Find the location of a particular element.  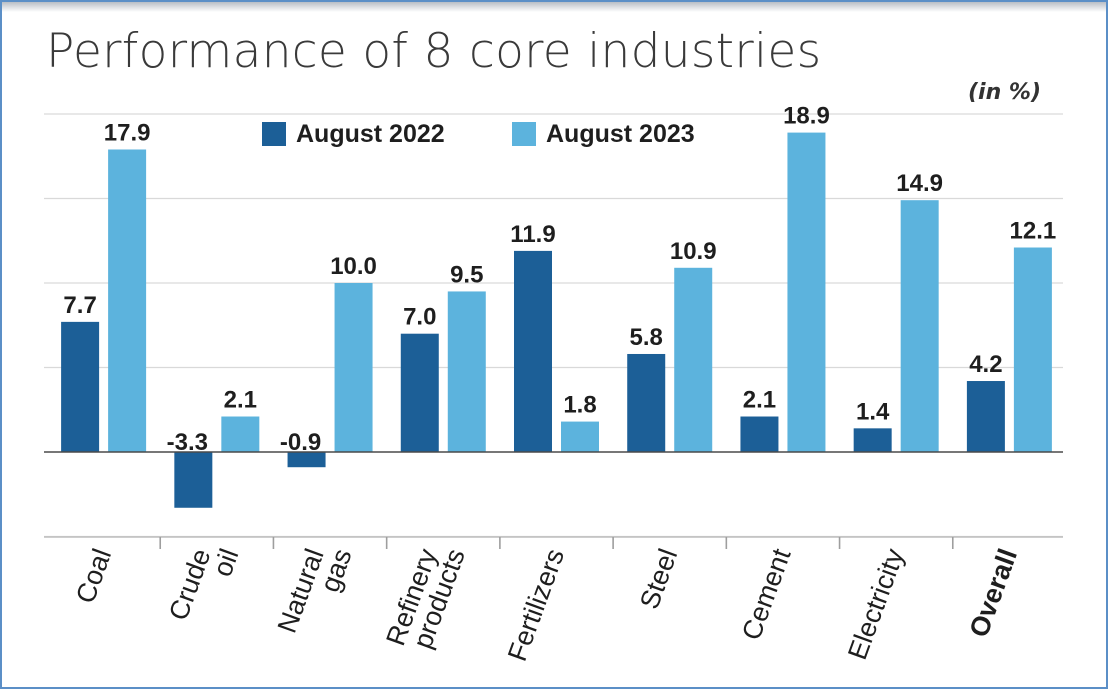

value-label-steel-august-2023: 10.9 is located at coordinates (693, 251).